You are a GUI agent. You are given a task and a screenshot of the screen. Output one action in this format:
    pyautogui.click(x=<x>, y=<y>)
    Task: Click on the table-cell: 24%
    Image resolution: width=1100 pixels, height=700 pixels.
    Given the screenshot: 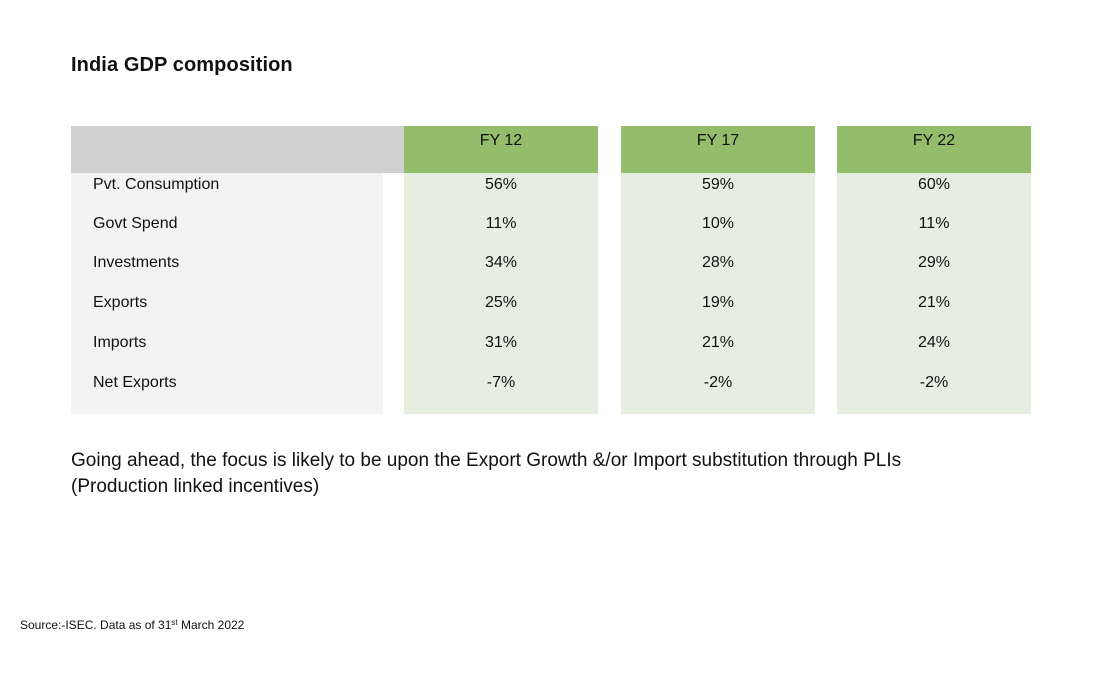 What is the action you would take?
    pyautogui.click(x=934, y=342)
    